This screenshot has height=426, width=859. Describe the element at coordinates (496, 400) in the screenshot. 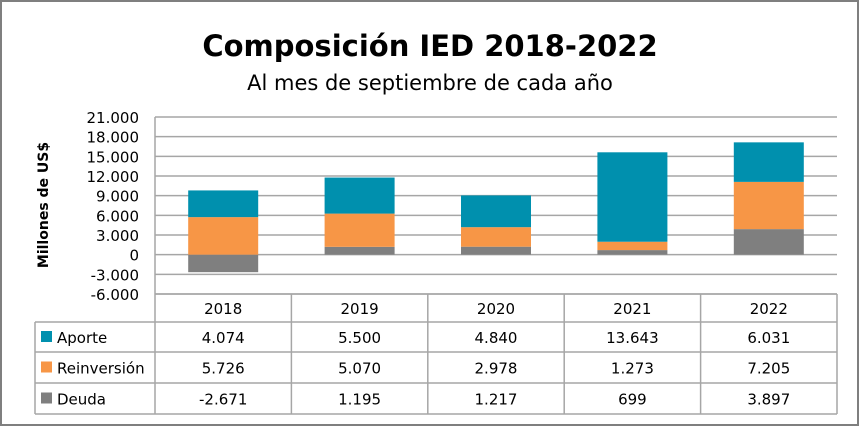

I see `table-cell-value: 1.217` at that location.